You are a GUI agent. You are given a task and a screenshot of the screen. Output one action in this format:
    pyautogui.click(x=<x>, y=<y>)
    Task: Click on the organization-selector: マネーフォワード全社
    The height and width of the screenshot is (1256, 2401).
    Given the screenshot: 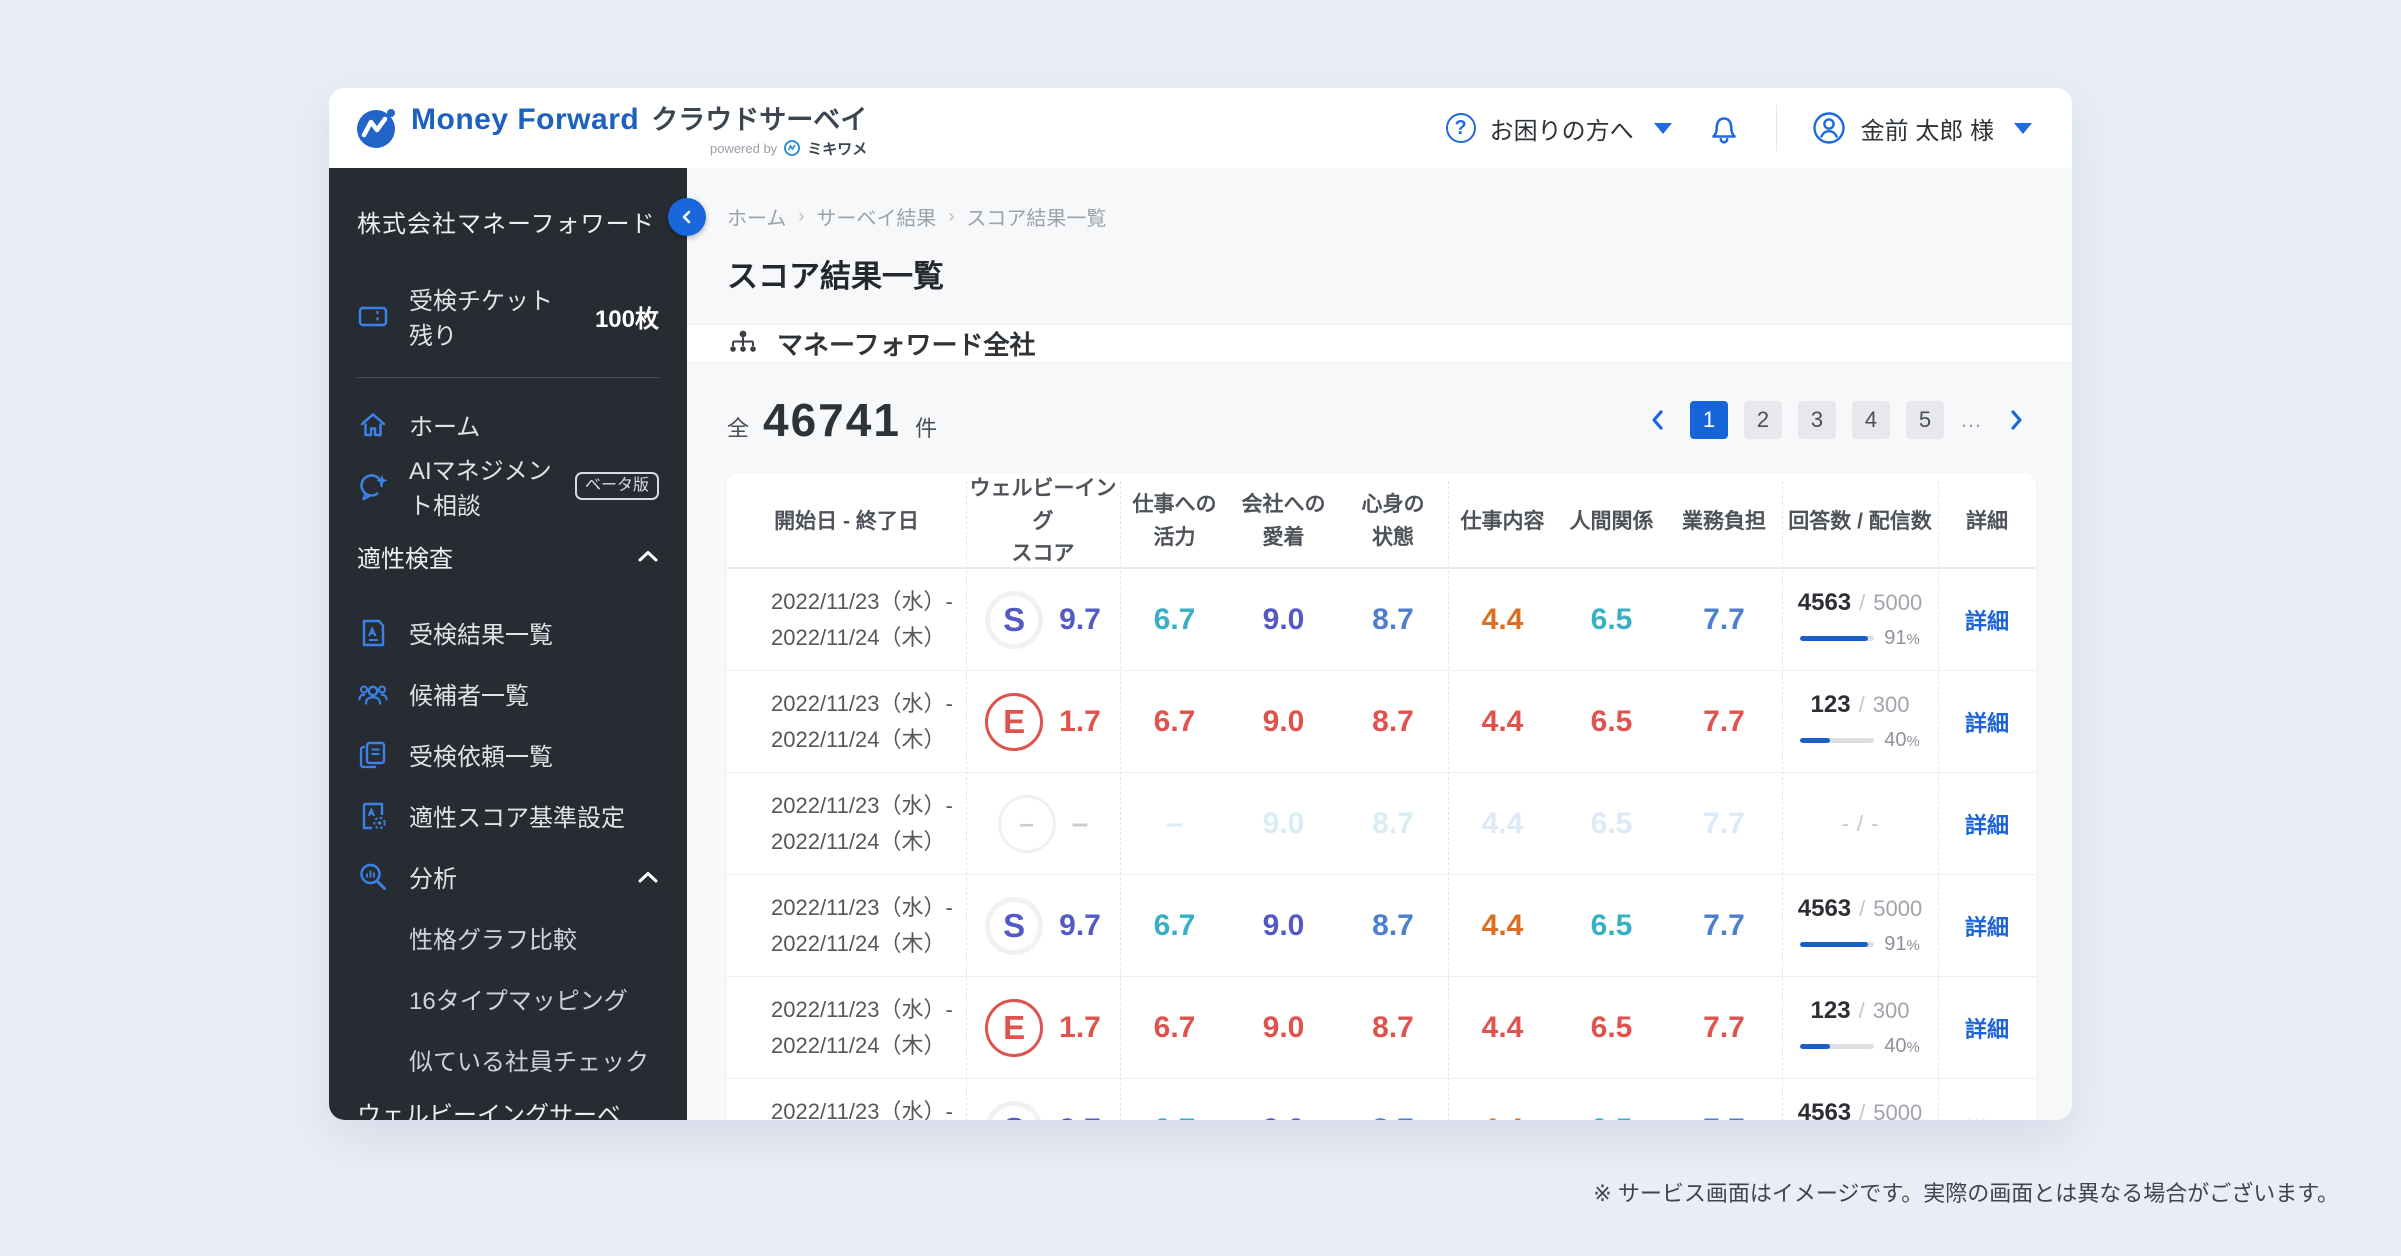 What is the action you would take?
    pyautogui.click(x=1379, y=343)
    